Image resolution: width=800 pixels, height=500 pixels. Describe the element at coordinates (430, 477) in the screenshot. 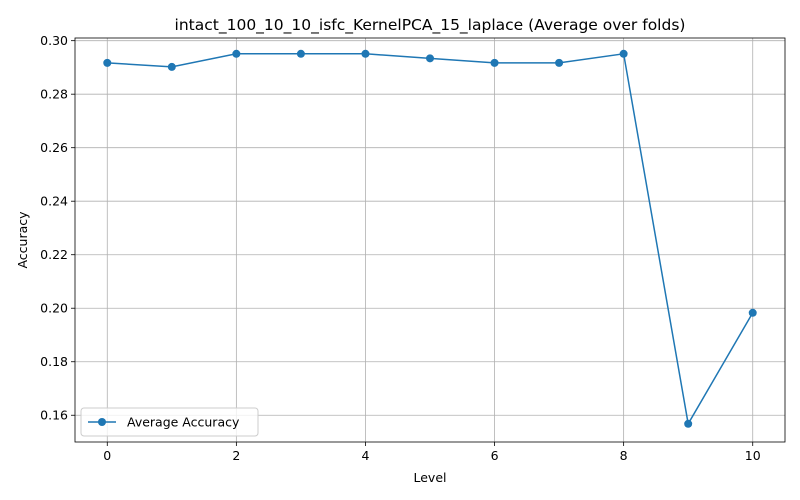

I see `x-axis-label: Level` at that location.